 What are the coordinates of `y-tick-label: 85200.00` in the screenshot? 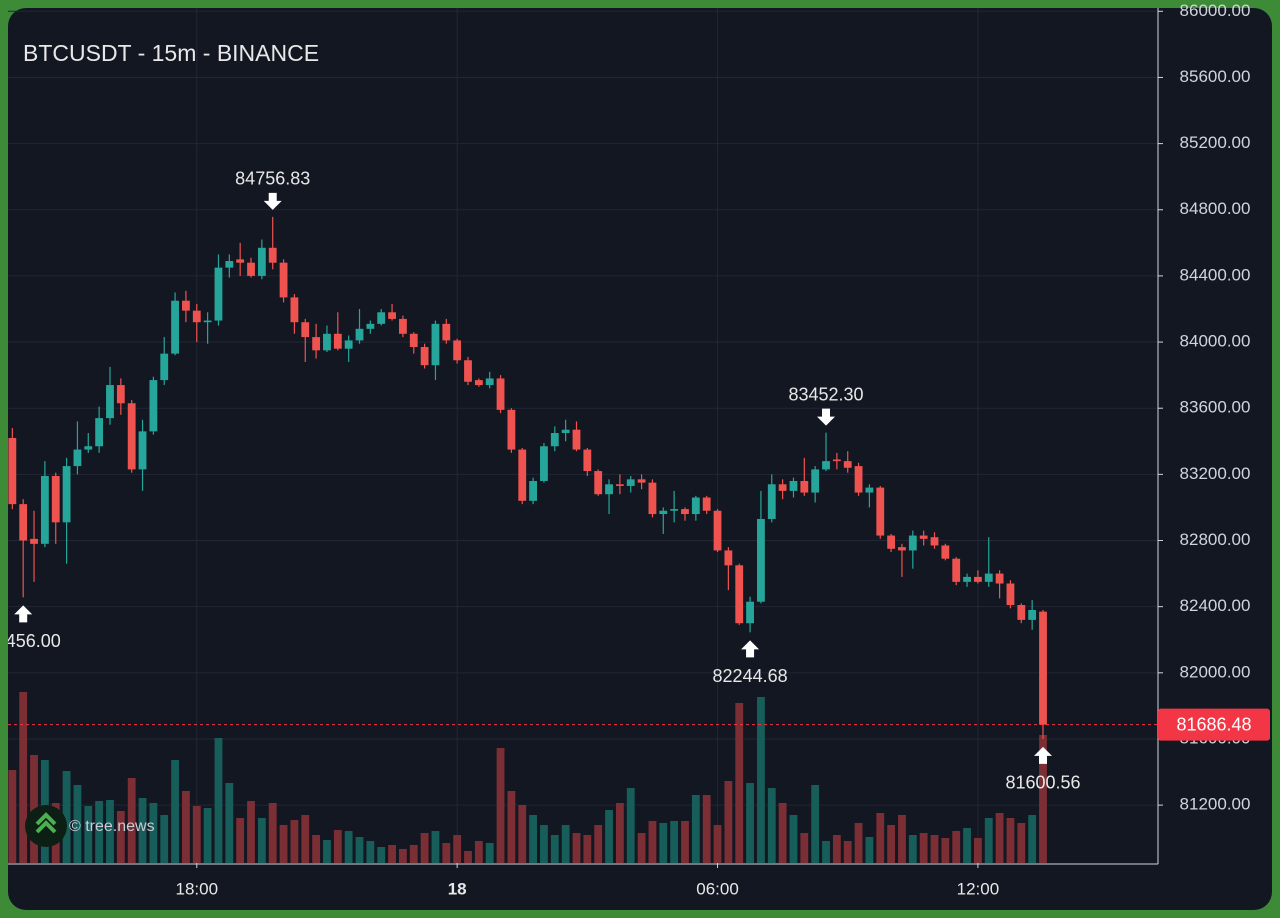 It's located at (1215, 142).